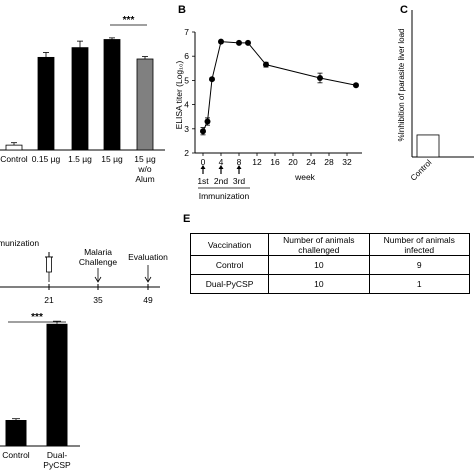  What do you see at coordinates (203, 162) in the screenshot?
I see `x-tick-label: 0` at bounding box center [203, 162].